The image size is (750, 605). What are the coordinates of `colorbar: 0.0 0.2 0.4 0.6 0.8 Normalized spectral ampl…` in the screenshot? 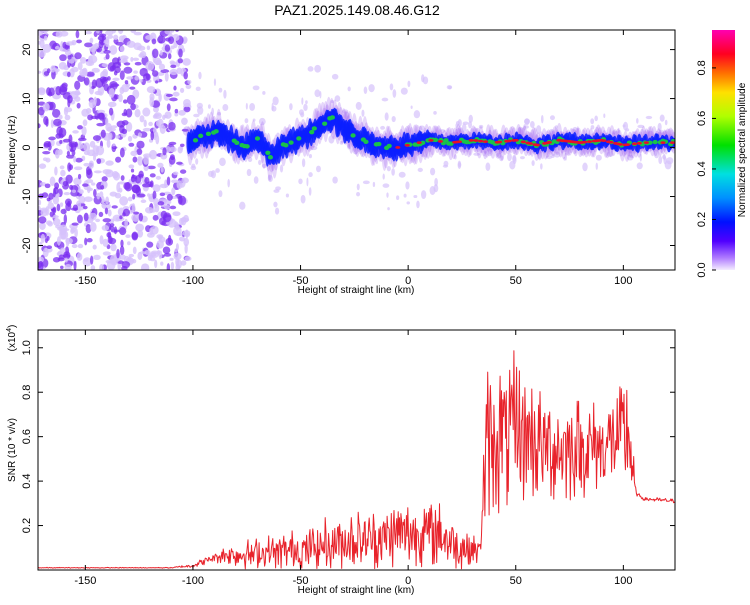 It's located at (722, 154).